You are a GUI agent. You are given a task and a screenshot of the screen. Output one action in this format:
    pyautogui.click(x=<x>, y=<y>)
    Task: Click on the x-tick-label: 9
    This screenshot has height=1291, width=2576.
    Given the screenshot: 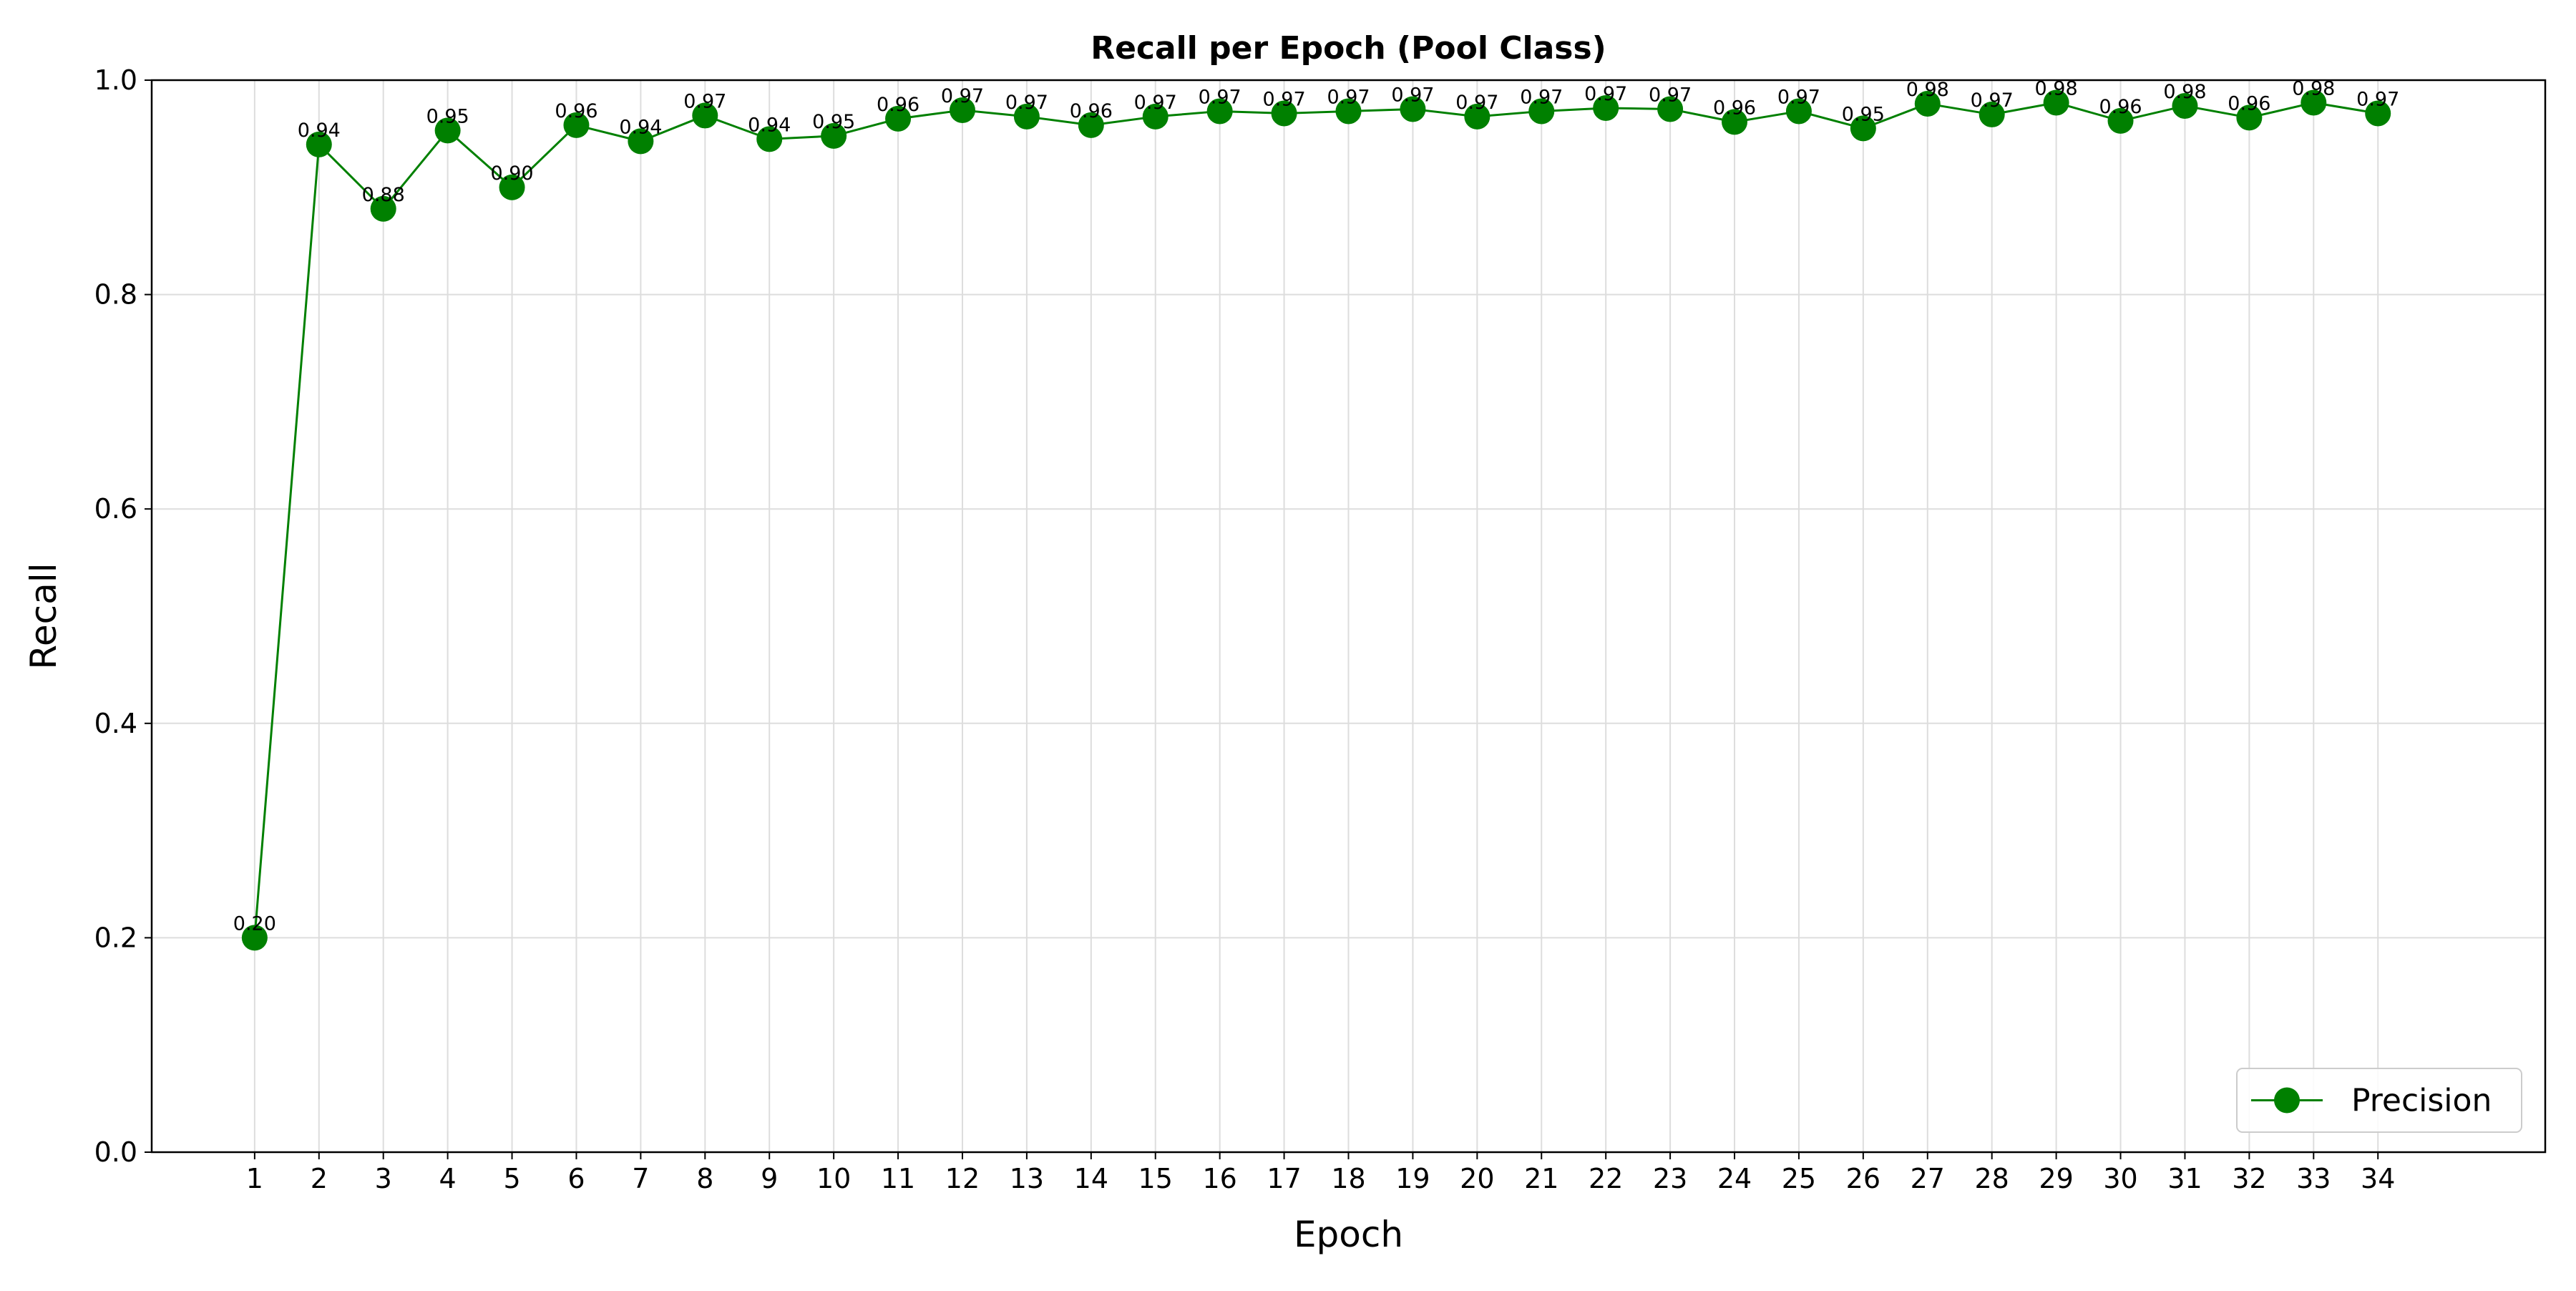 What is the action you would take?
    pyautogui.click(x=769, y=1178)
    